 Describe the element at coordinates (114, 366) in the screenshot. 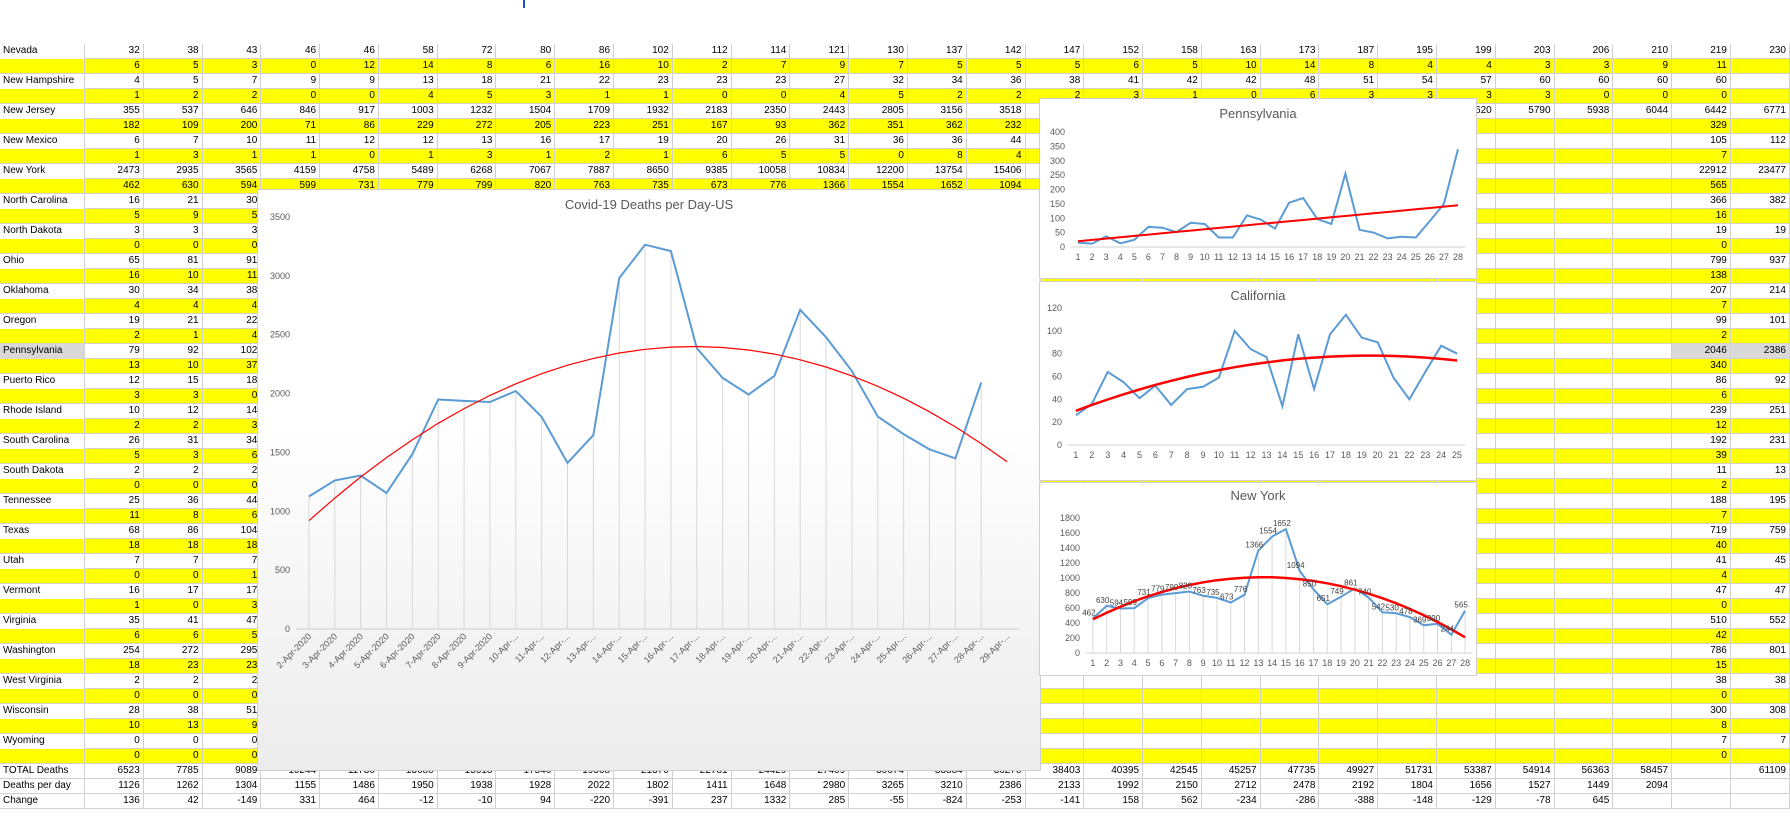

I see `value-cell: 13` at that location.